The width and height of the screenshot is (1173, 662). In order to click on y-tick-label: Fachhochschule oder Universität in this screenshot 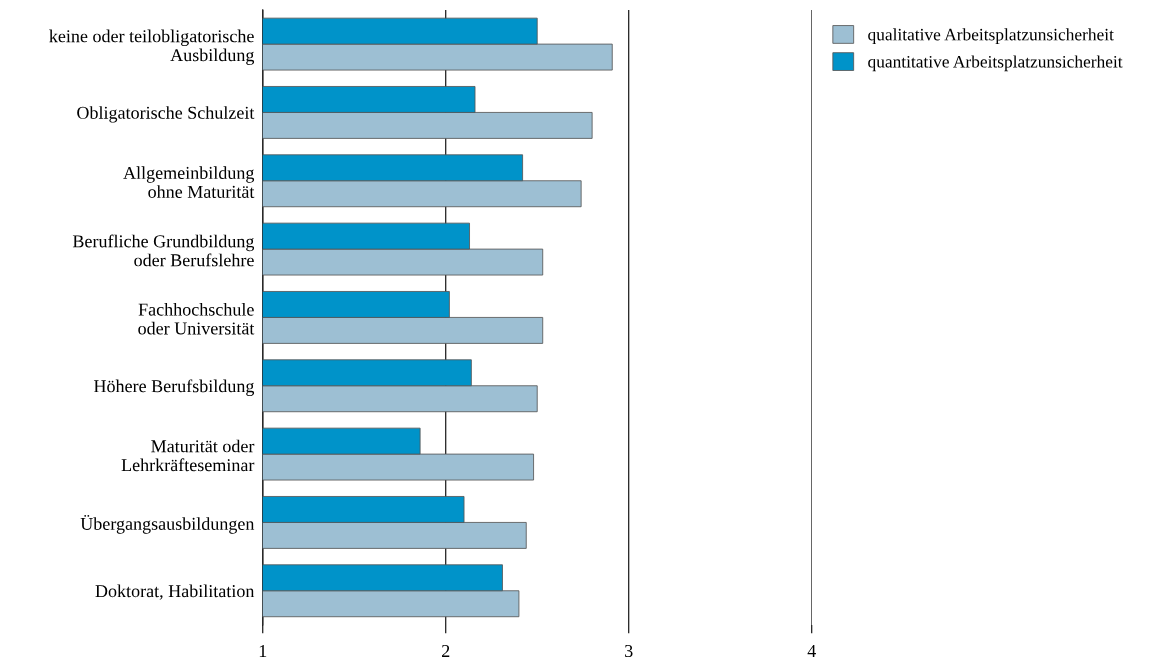, I will do `click(196, 318)`.